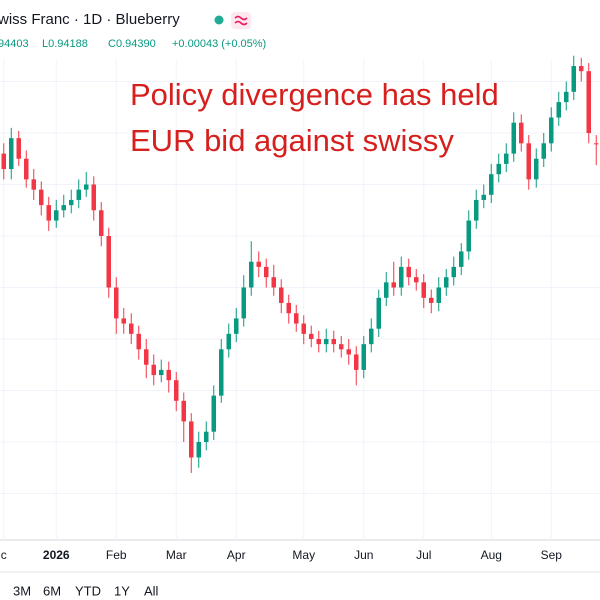  What do you see at coordinates (219, 44) in the screenshot?
I see `ohlc-value: +0.00043 (+0.05%)` at bounding box center [219, 44].